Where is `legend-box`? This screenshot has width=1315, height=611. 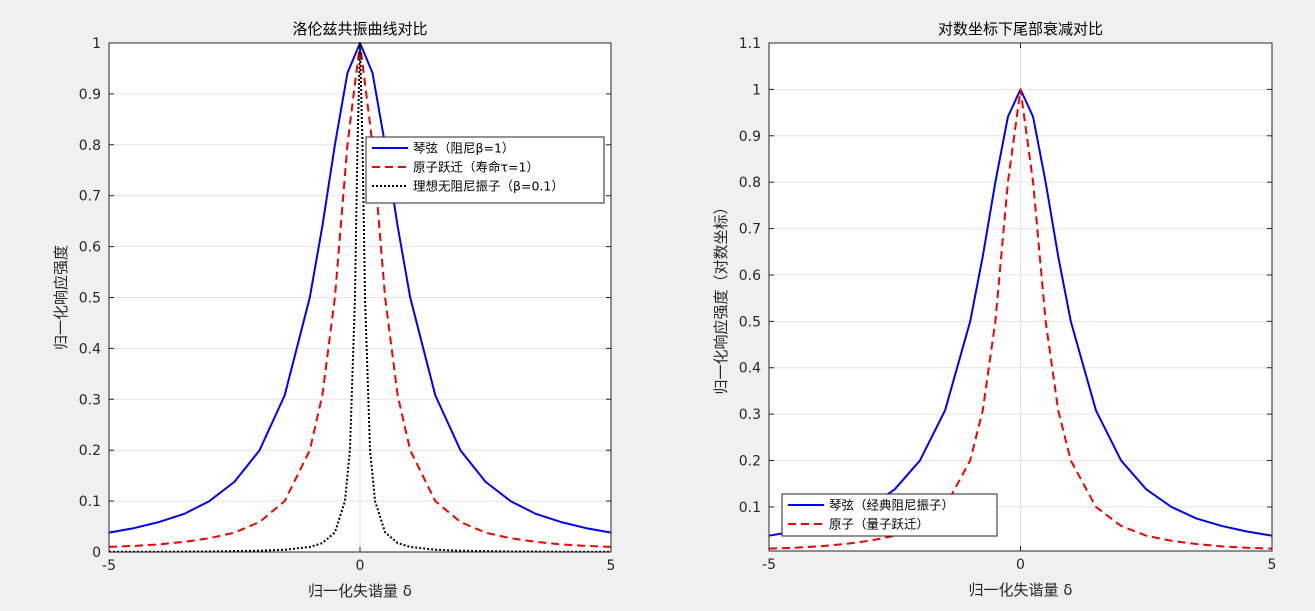
legend-box is located at coordinates (889, 515).